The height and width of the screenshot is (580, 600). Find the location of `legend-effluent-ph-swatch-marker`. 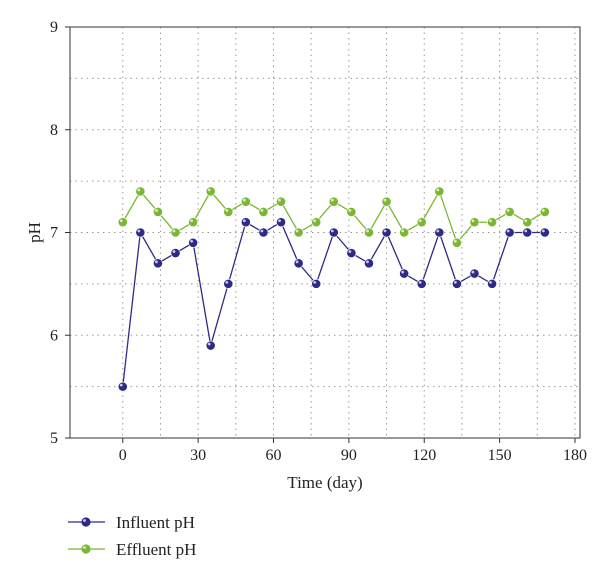

legend-effluent-ph-swatch-marker is located at coordinates (86, 549).